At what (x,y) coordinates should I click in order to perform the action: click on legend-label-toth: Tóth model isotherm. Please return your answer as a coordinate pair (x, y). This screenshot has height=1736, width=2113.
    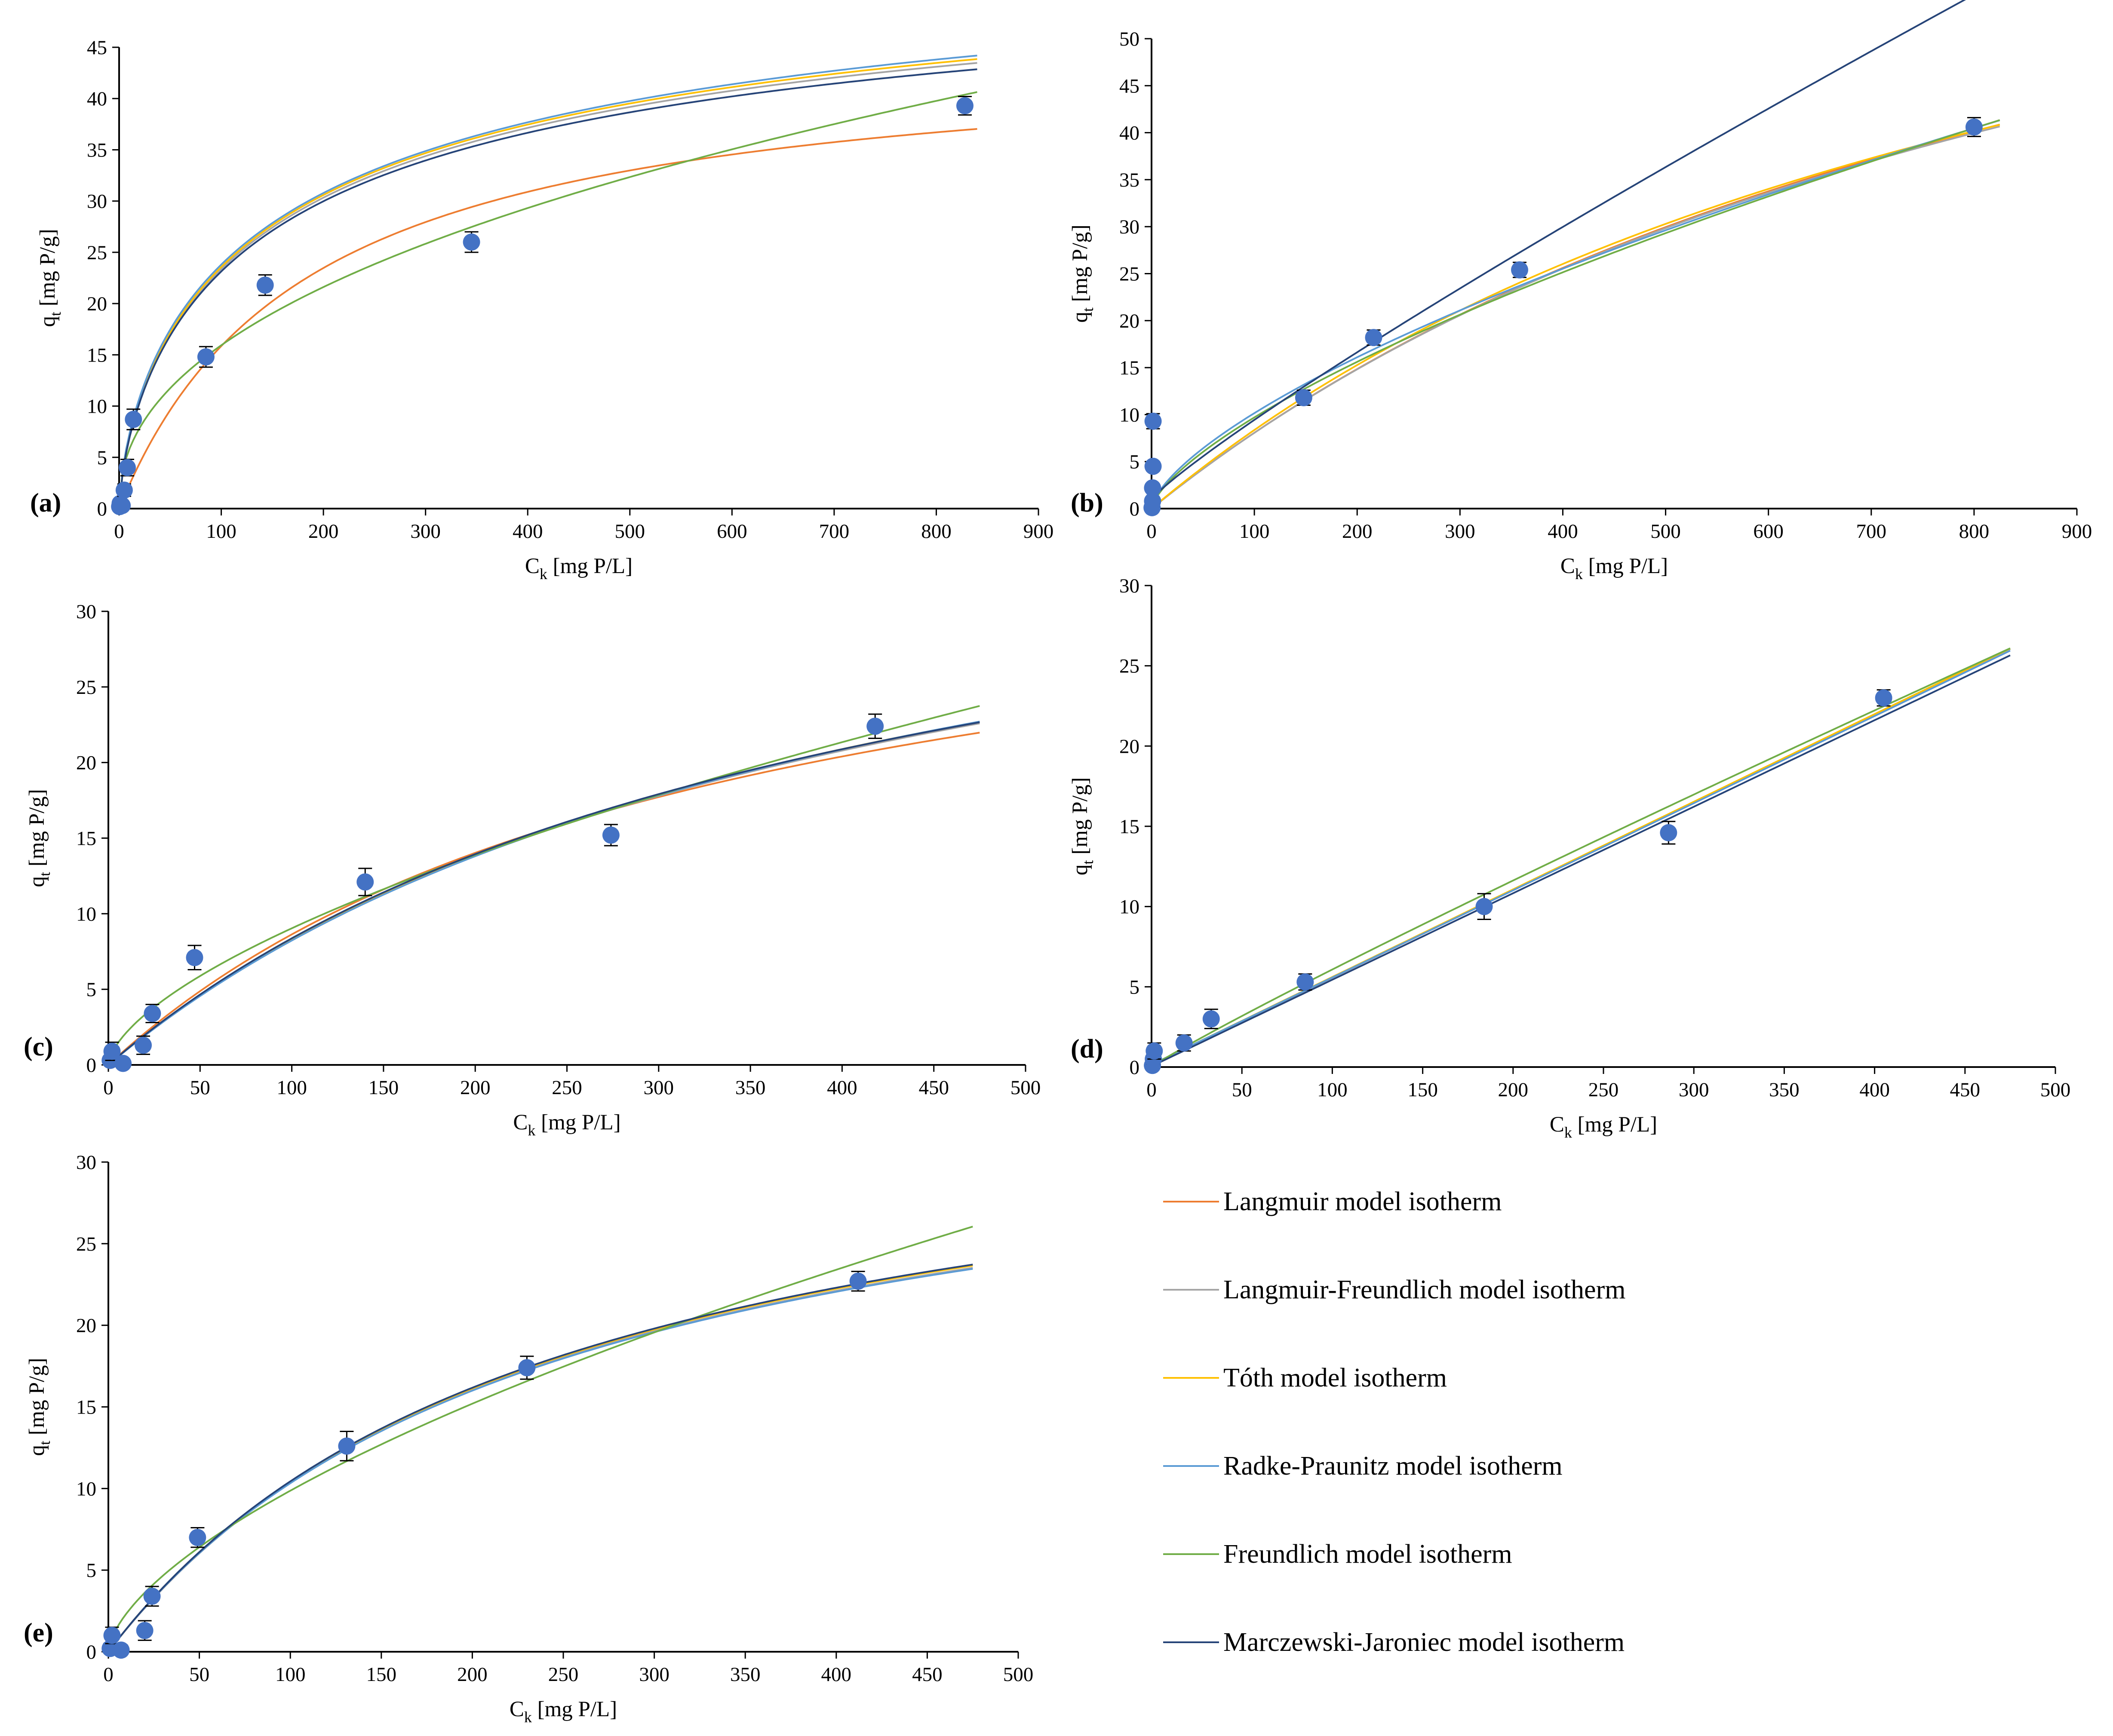
    Looking at the image, I should click on (1335, 1377).